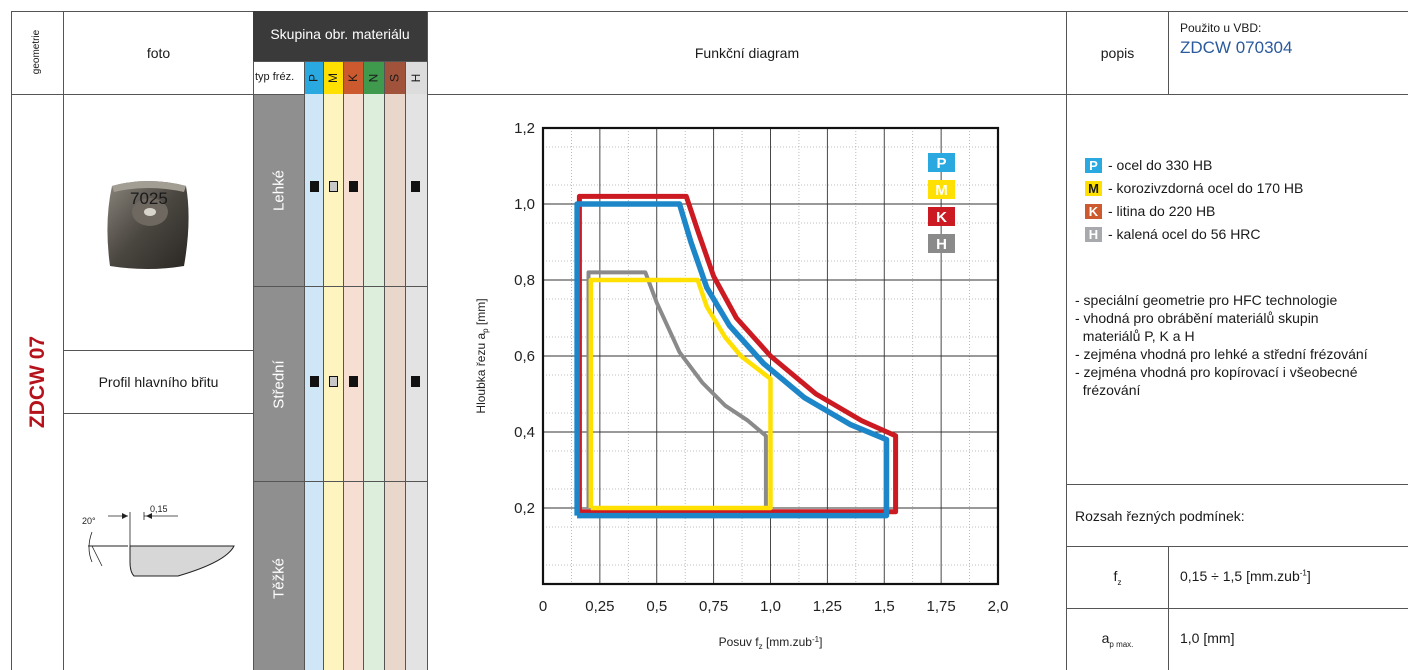  Describe the element at coordinates (1206, 188) in the screenshot. I see `legend-text-M: - korozivzdorná ocel do 170 HB` at that location.